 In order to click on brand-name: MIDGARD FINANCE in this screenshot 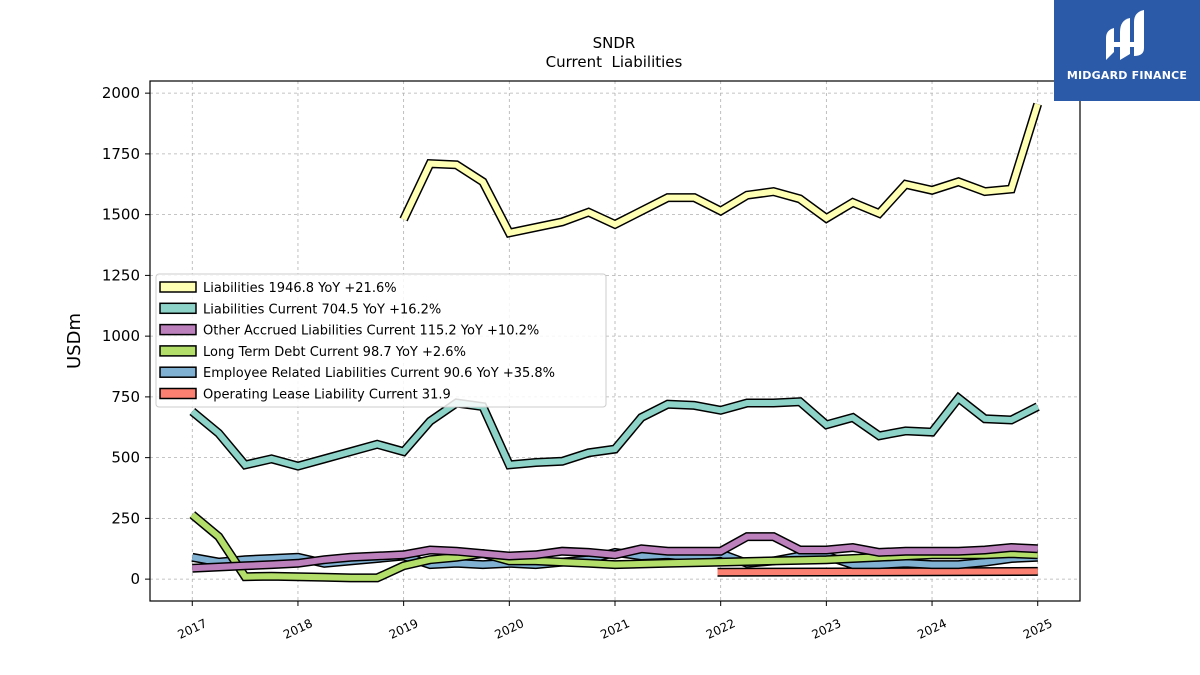, I will do `click(1127, 75)`.